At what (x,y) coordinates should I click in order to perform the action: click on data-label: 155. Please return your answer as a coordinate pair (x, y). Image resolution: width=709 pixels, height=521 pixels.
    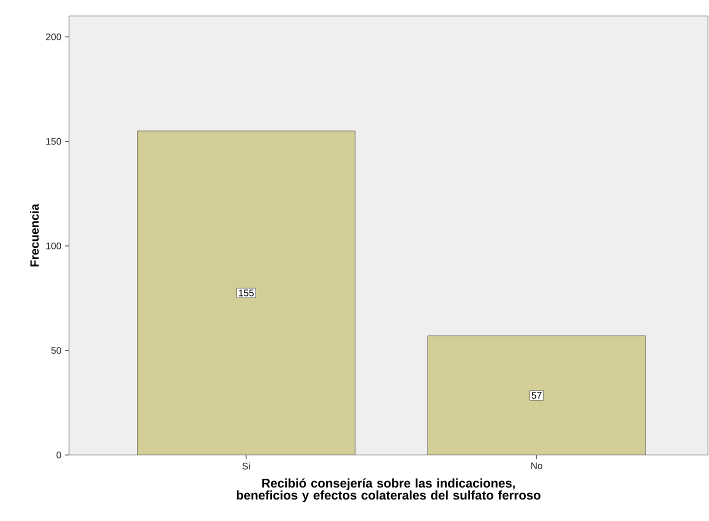
    Looking at the image, I should click on (246, 293).